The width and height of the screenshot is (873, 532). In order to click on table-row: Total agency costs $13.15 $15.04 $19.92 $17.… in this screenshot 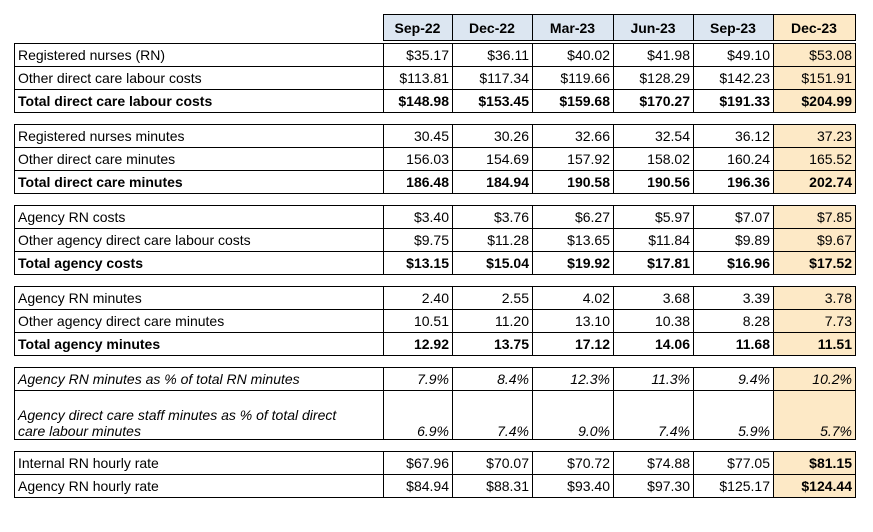, I will do `click(435, 263)`.